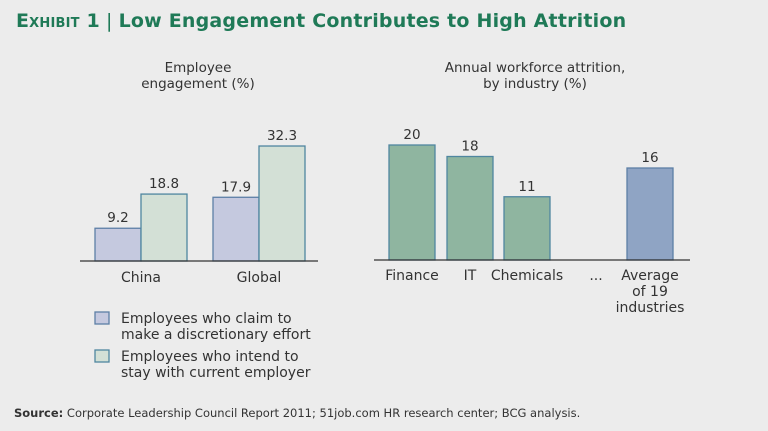 This screenshot has width=768, height=431. I want to click on data-label: 17.9, so click(236, 187).